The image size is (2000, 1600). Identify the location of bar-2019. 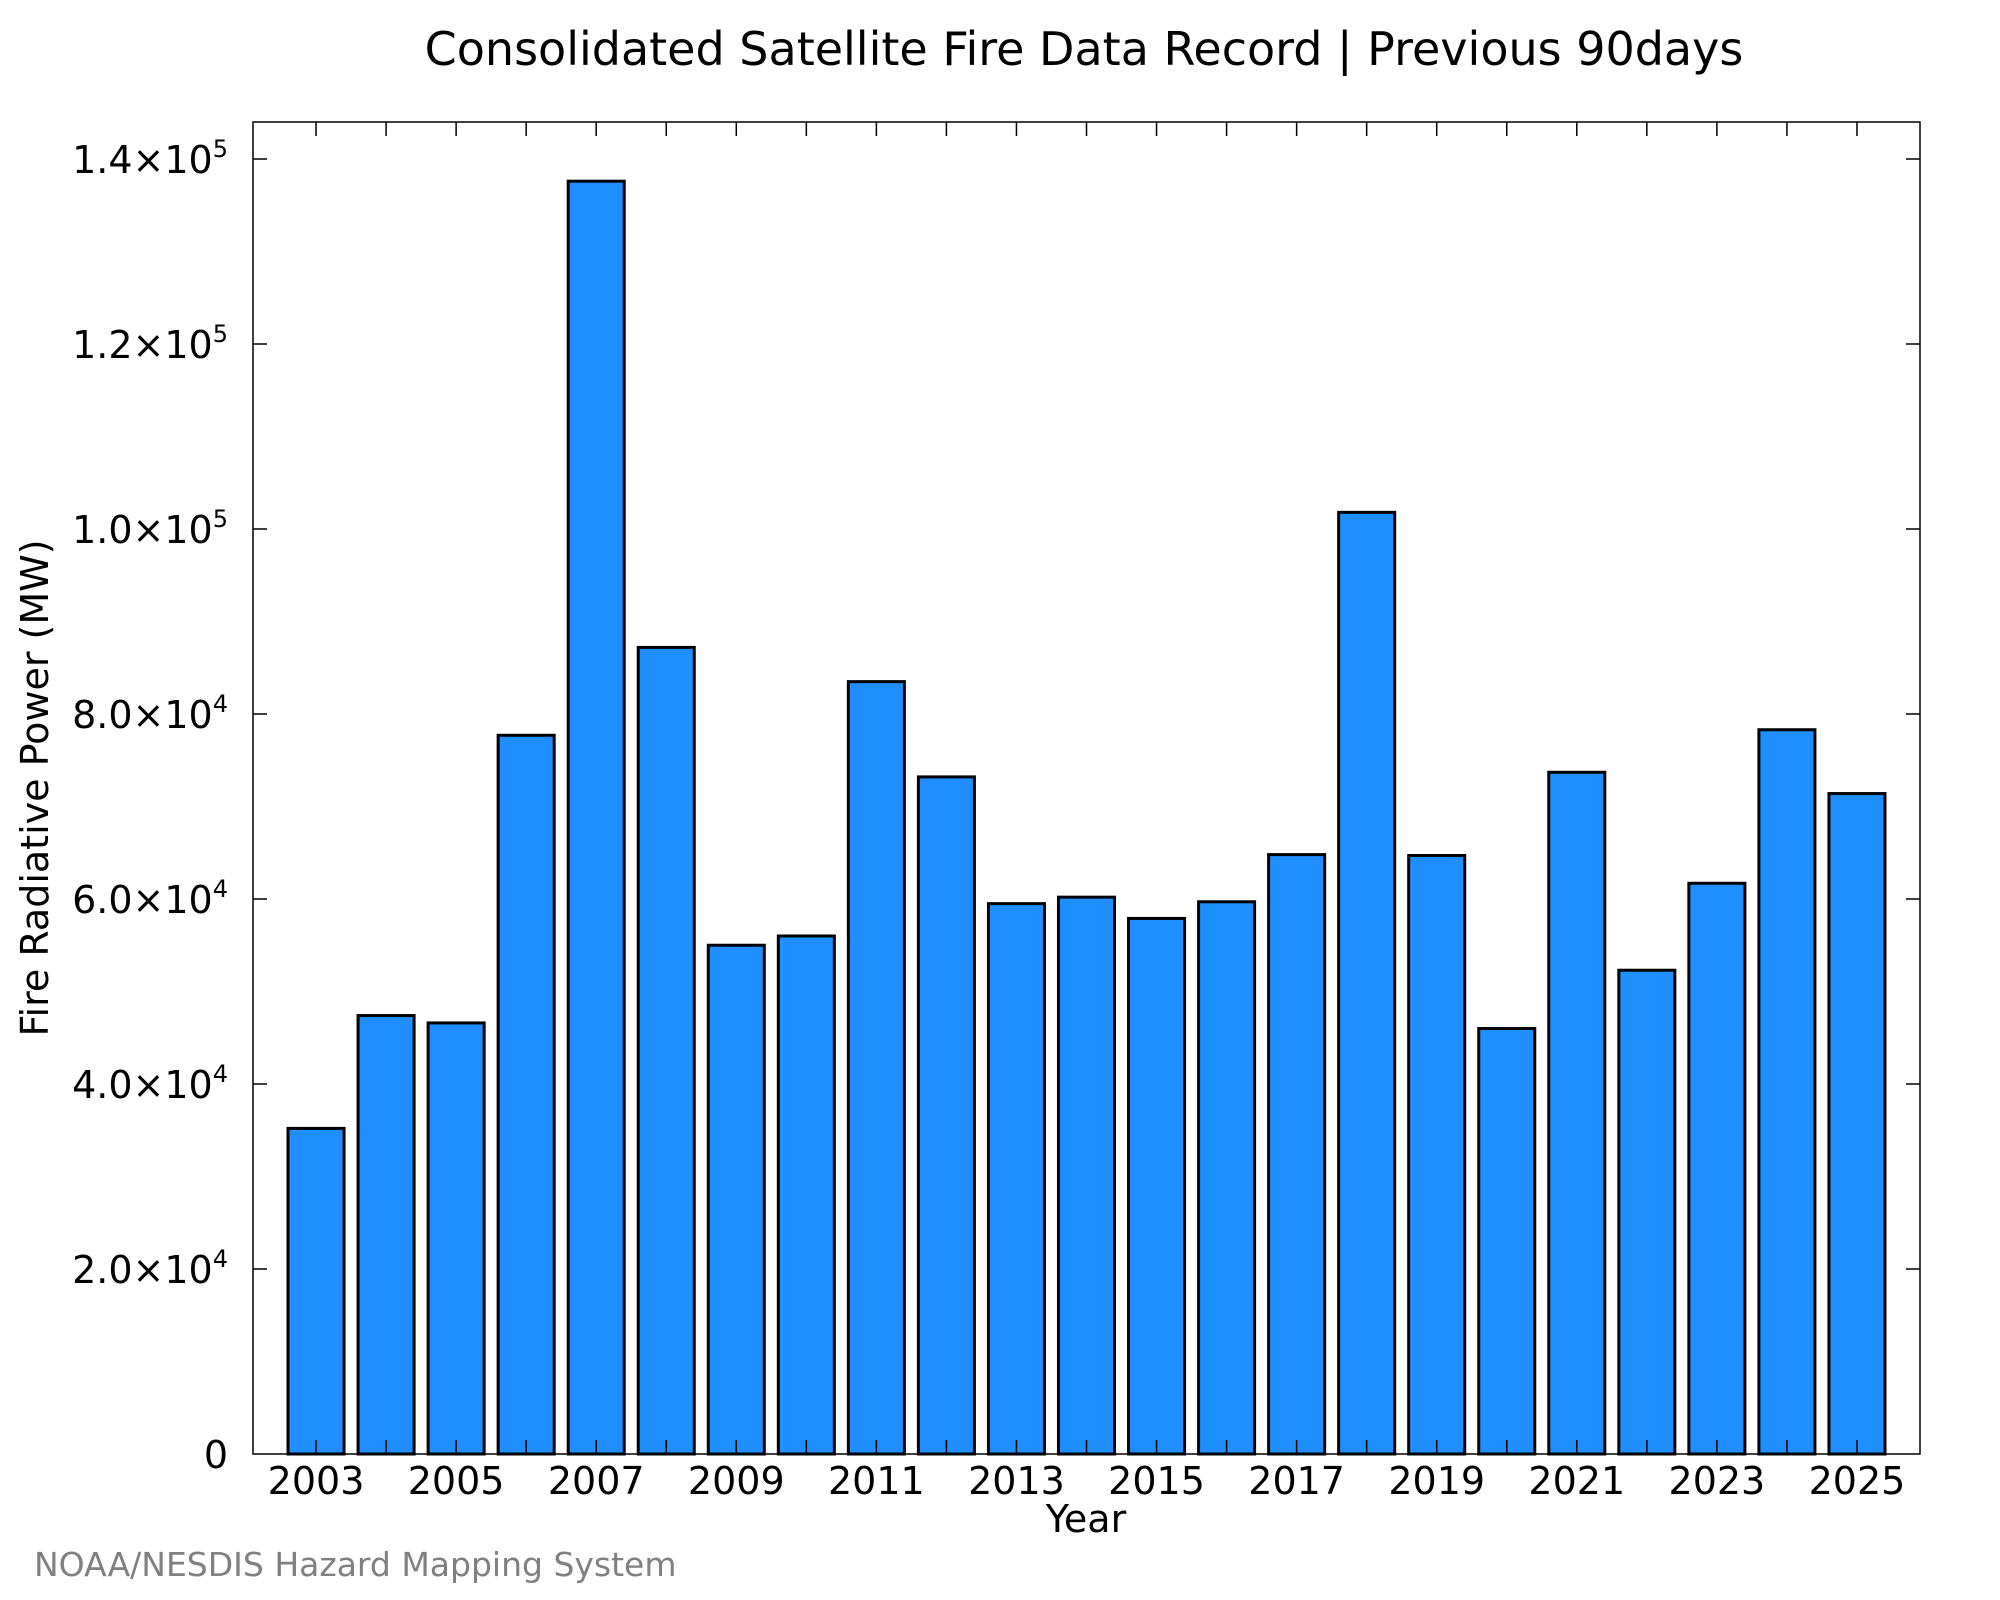
(1437, 1155).